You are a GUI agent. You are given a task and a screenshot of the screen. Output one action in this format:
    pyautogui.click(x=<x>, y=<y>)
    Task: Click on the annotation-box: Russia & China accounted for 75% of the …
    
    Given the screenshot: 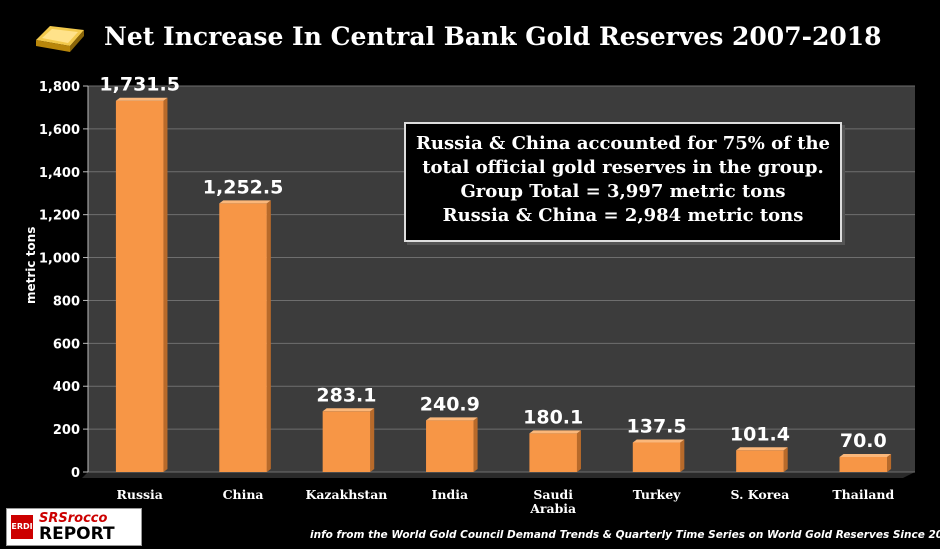 What is the action you would take?
    pyautogui.click(x=623, y=182)
    